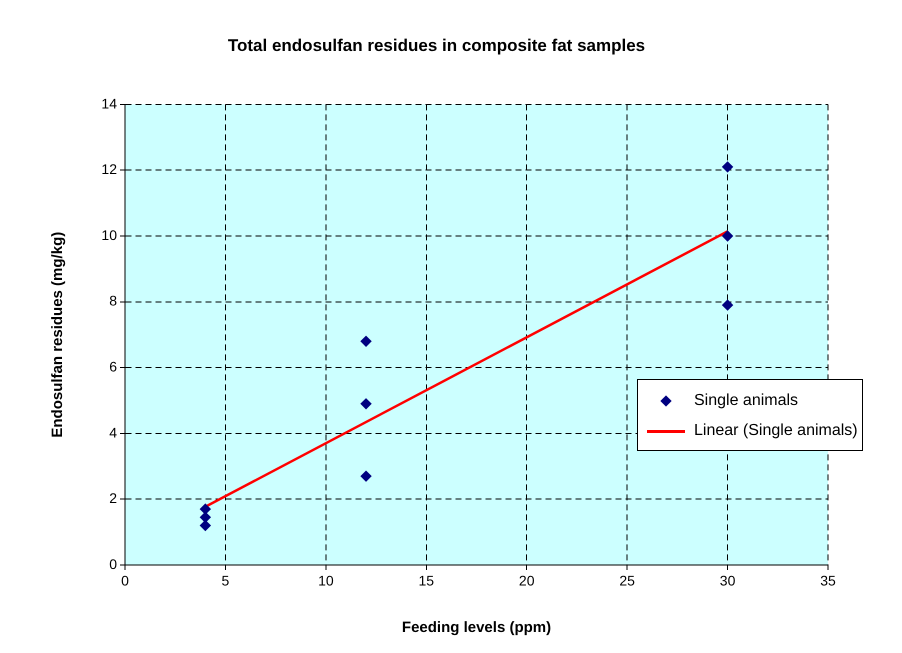 Image resolution: width=902 pixels, height=653 pixels. Describe the element at coordinates (113, 498) in the screenshot. I see `y-tick-label: 2` at that location.